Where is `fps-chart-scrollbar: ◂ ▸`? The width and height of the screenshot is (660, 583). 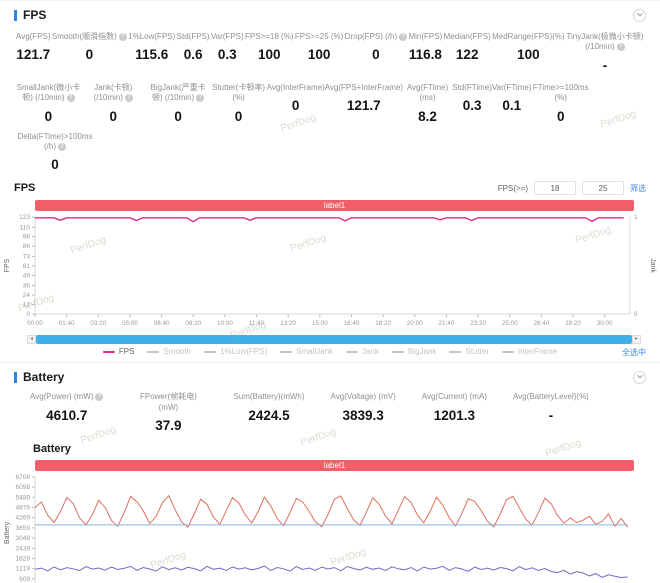 fps-chart-scrollbar: ◂ ▸ is located at coordinates (334, 339).